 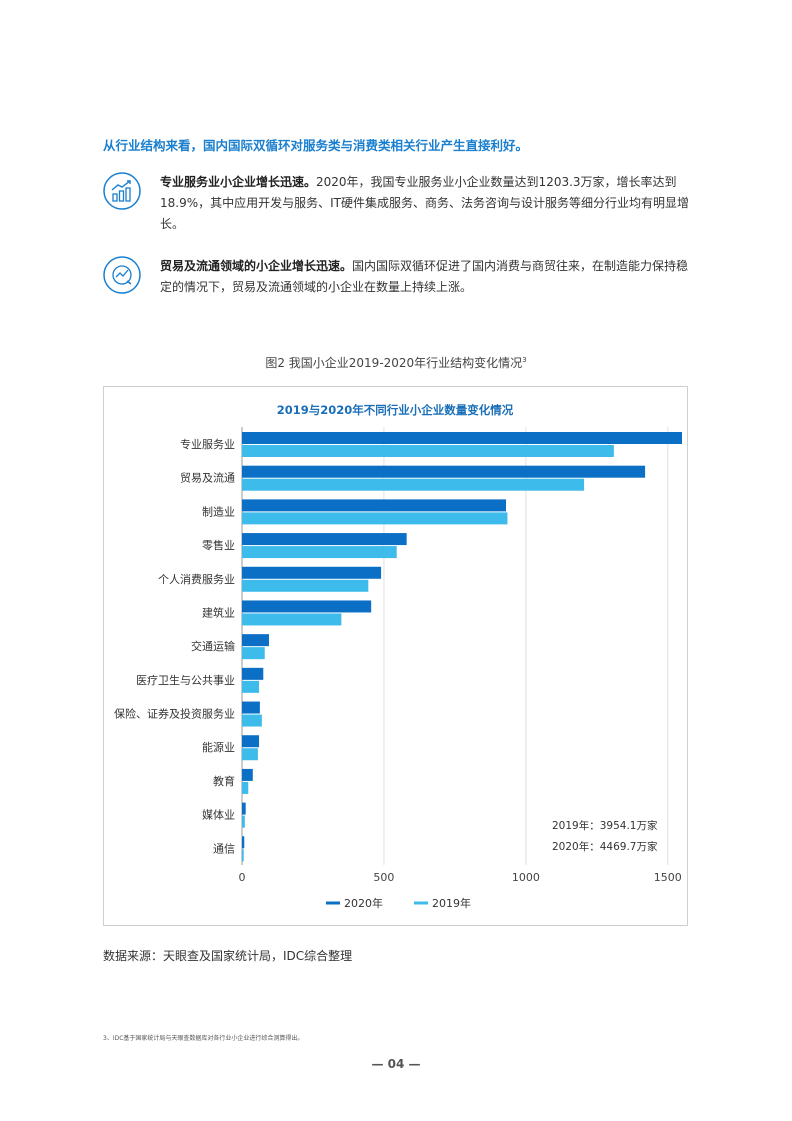 I want to click on category-label: 通信, so click(x=224, y=848).